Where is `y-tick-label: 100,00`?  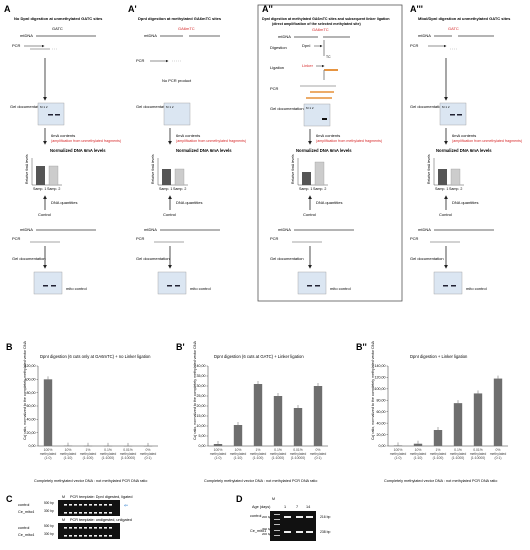 y-tick-label: 100,00 is located at coordinates (380, 389).